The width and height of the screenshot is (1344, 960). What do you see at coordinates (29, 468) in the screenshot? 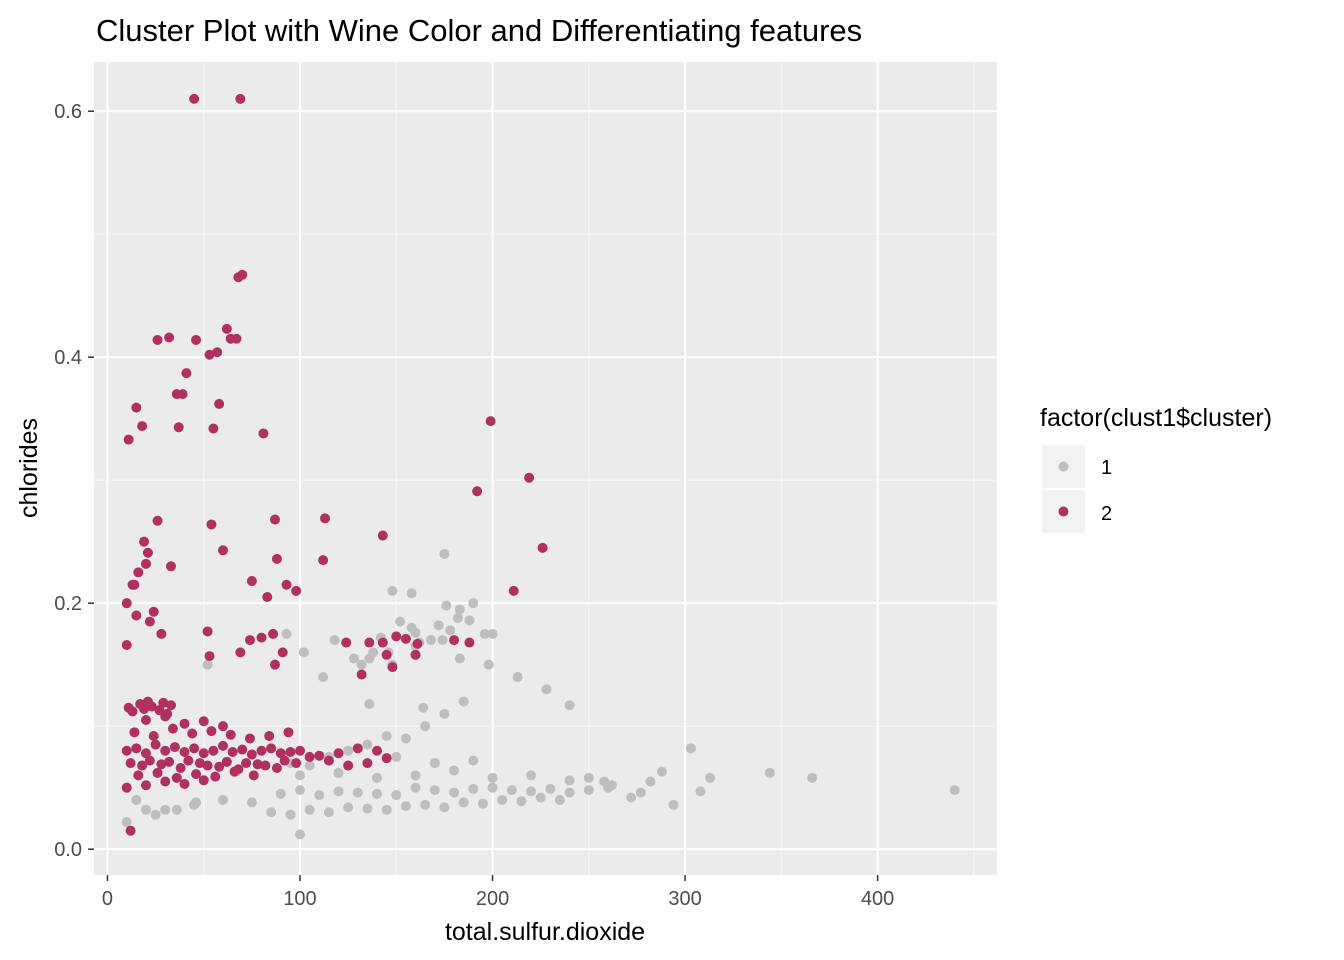
I see `y-axis-title: chlorides` at bounding box center [29, 468].